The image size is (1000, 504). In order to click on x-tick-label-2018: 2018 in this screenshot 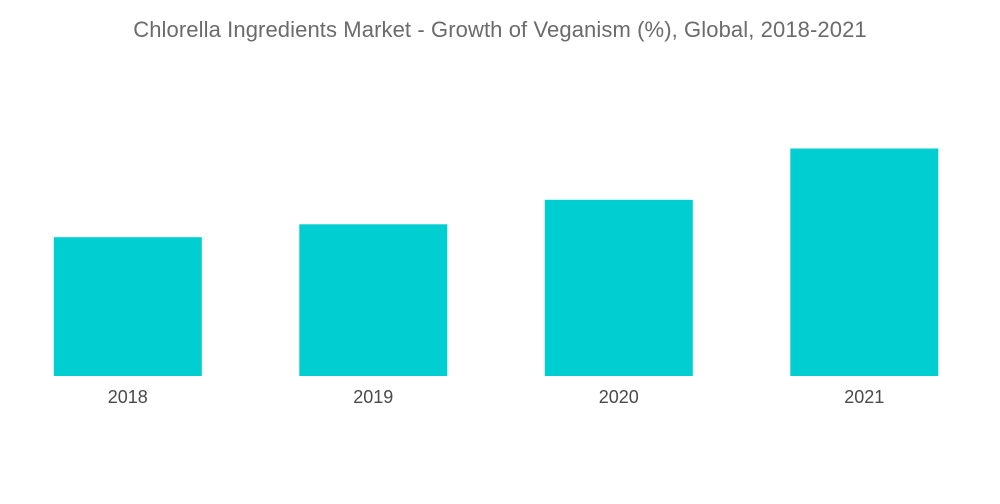, I will do `click(128, 397)`.